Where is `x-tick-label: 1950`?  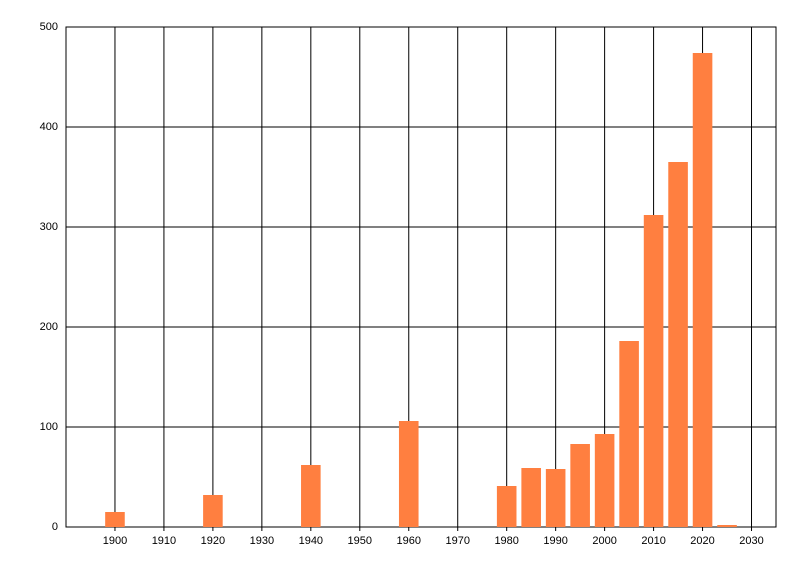
x-tick-label: 1950 is located at coordinates (360, 541).